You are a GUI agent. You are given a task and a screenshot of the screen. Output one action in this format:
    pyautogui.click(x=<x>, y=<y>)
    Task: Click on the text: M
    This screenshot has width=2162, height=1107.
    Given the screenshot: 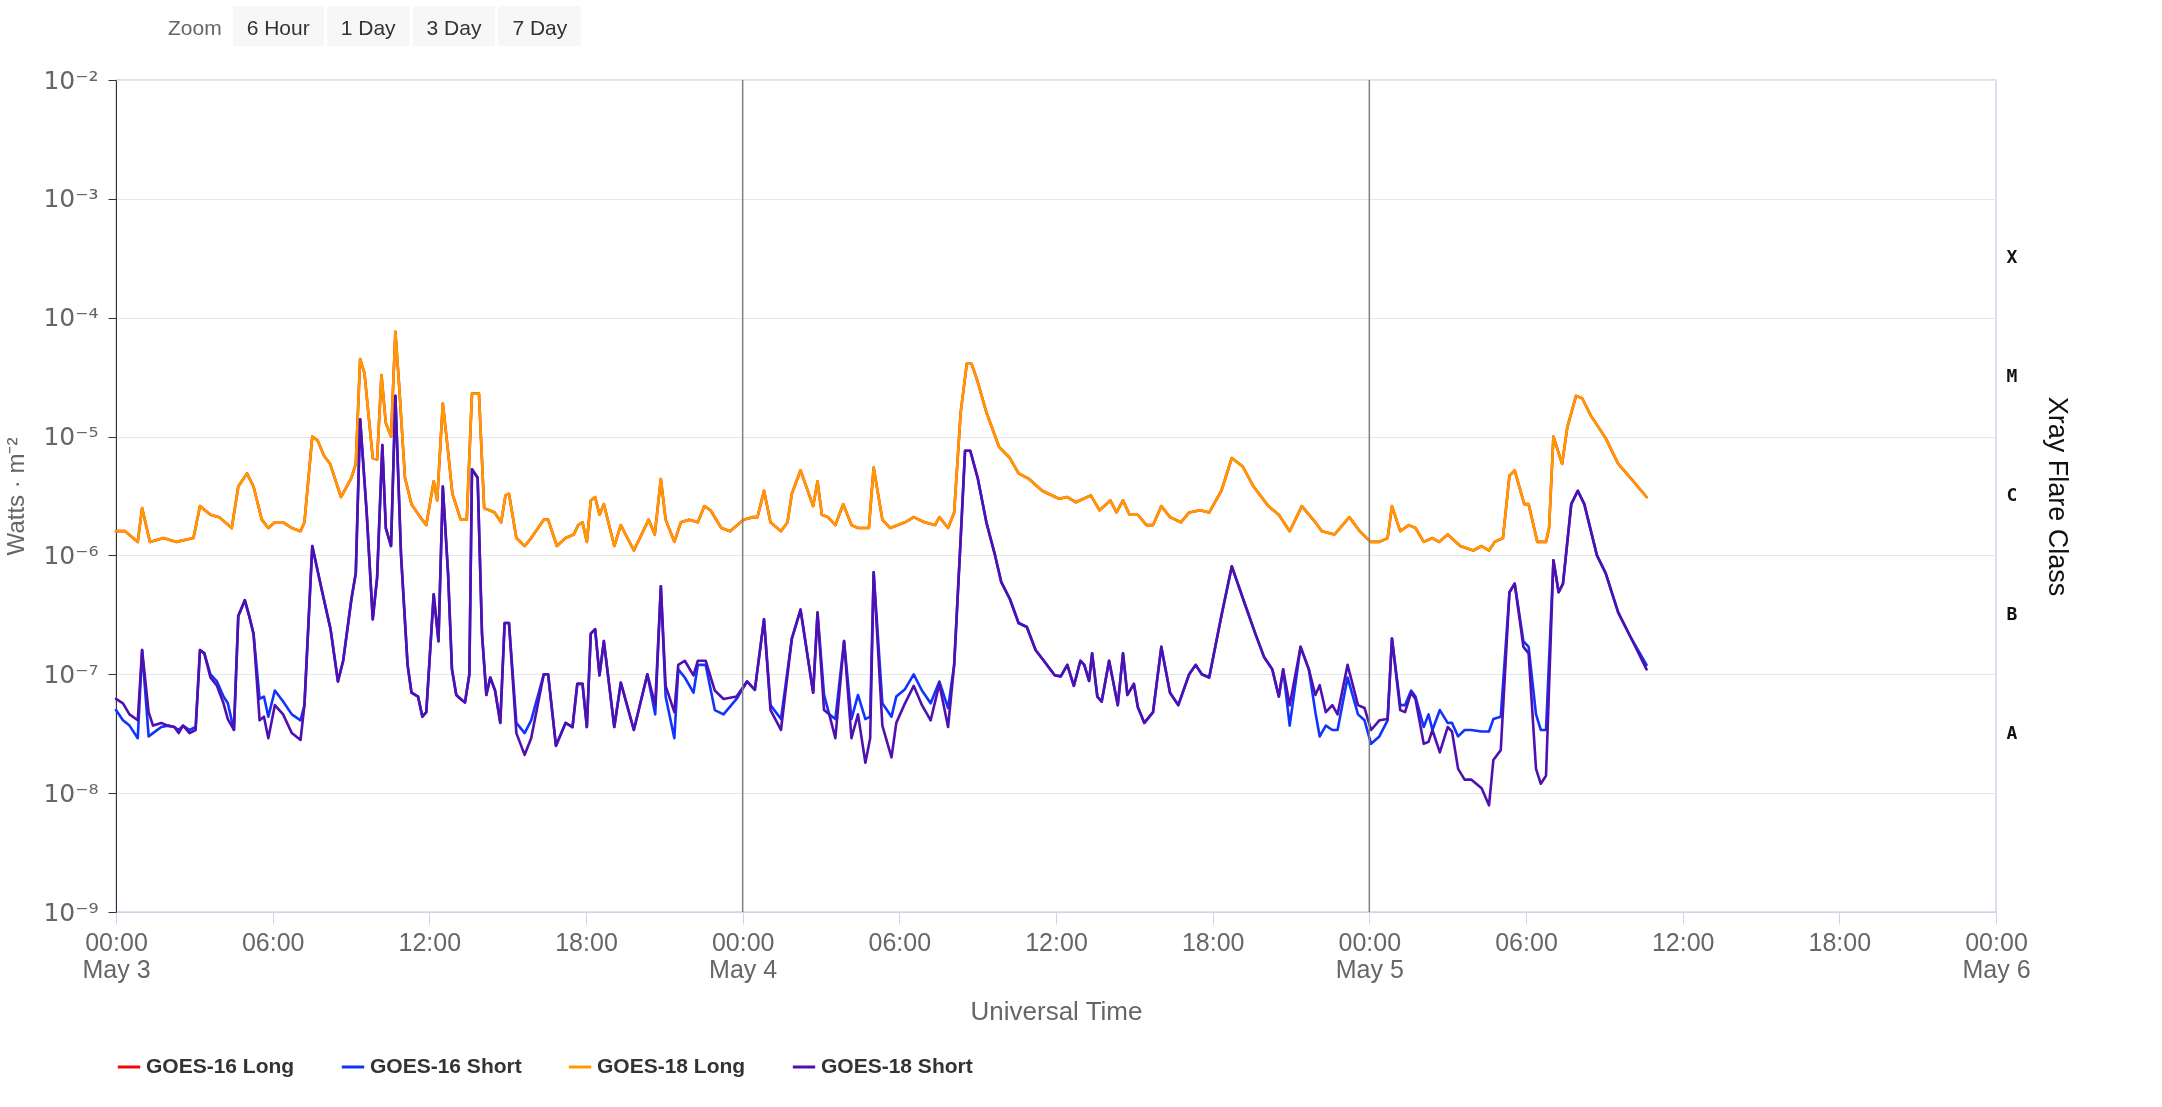 What is the action you would take?
    pyautogui.click(x=2012, y=376)
    